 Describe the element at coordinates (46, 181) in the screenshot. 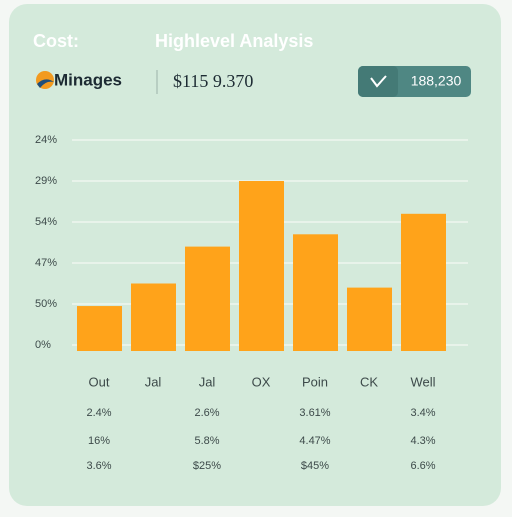

I see `y-tick-label: 29%` at that location.